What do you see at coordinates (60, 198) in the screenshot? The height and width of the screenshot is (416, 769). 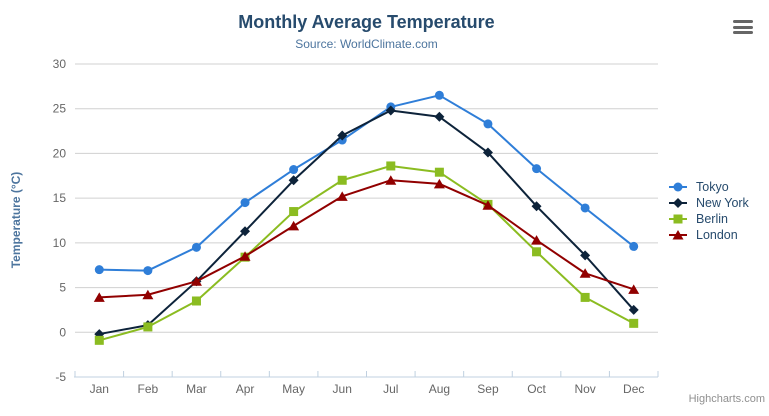 I see `y-axis-tick-label: 15` at bounding box center [60, 198].